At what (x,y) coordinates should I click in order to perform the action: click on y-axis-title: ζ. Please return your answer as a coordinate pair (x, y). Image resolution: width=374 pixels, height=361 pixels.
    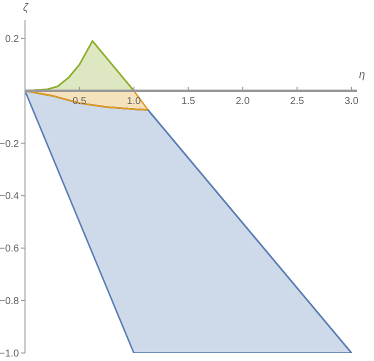
    Looking at the image, I should click on (25, 8).